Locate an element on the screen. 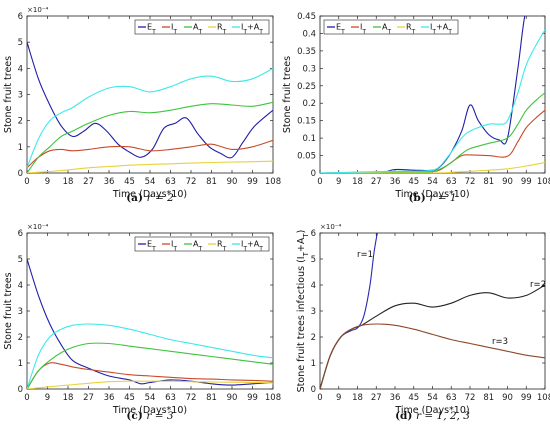 This screenshot has width=550, height=438. y-tick-label: 0.1 is located at coordinates (309, 139).